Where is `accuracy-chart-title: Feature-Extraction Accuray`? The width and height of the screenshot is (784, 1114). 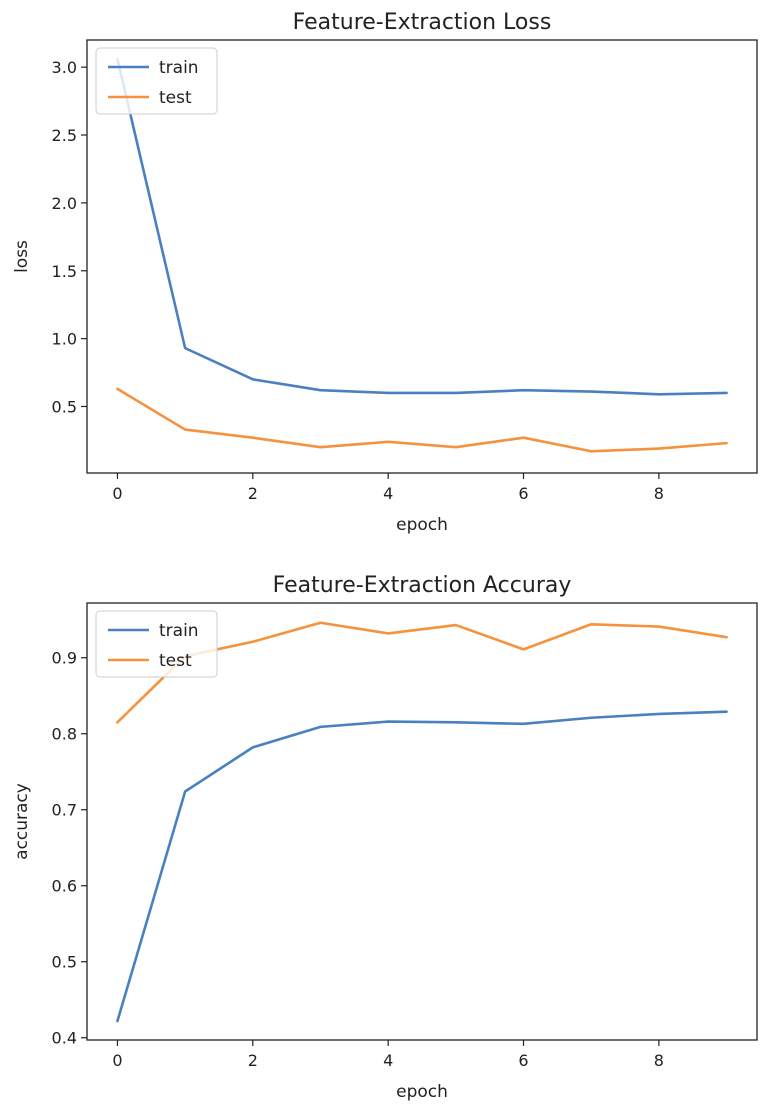
accuracy-chart-title: Feature-Extraction Accuray is located at coordinates (422, 585).